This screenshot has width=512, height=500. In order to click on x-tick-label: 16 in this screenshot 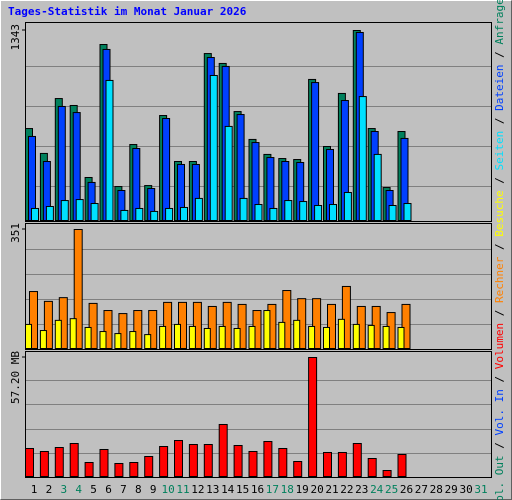, I will do `click(257, 489)`.